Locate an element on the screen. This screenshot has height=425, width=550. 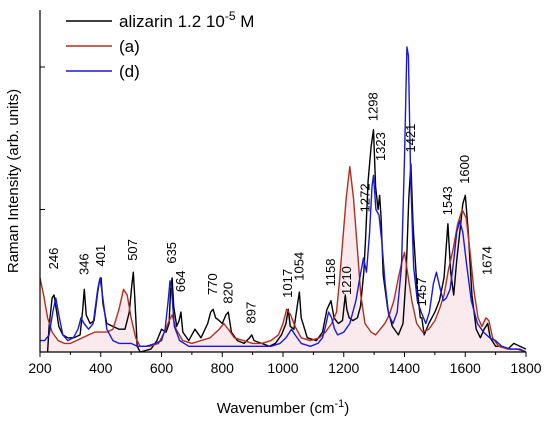
x-tick-label-800: 800 is located at coordinates (223, 368).